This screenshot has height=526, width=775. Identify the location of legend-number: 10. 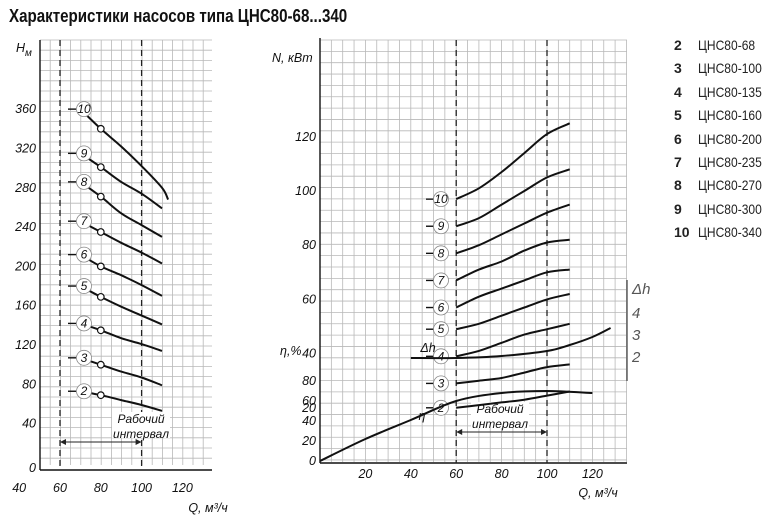
(682, 232).